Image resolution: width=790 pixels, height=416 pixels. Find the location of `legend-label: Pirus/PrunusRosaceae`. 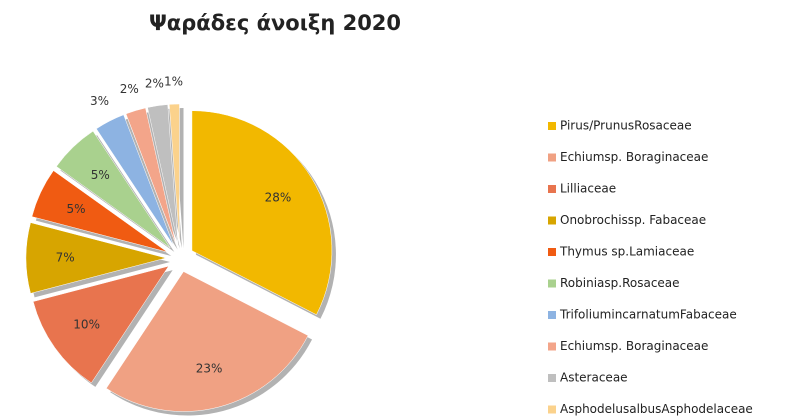

legend-label: Pirus/PrunusRosaceae is located at coordinates (626, 126).